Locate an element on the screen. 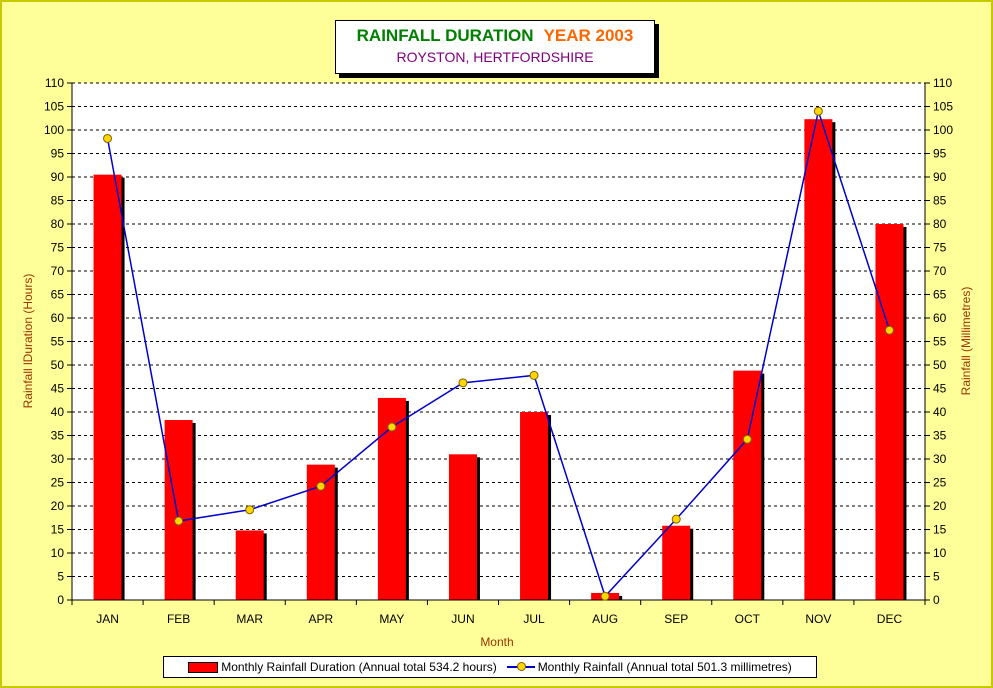 This screenshot has height=688, width=993. y-tick-label: 10 is located at coordinates (58, 553).